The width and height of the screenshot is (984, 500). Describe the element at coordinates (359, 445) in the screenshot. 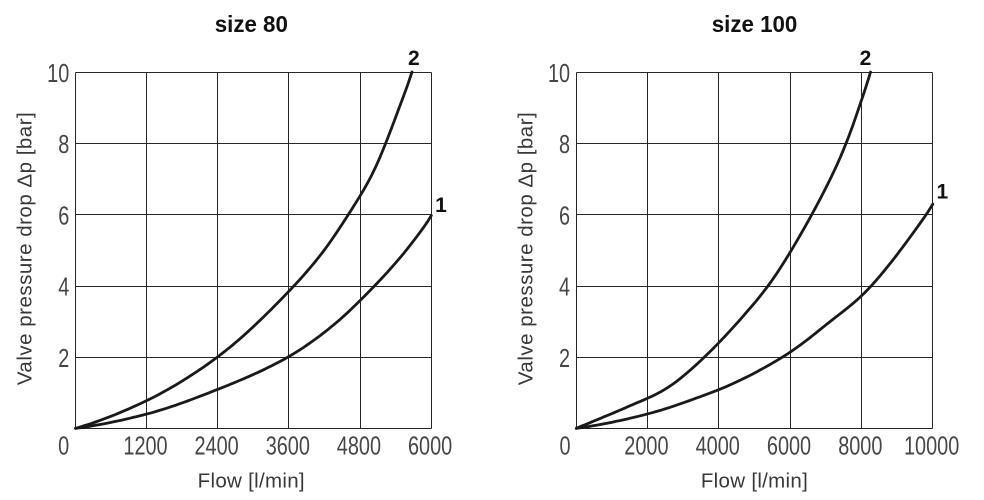

I see `svg-text: 4800` at that location.